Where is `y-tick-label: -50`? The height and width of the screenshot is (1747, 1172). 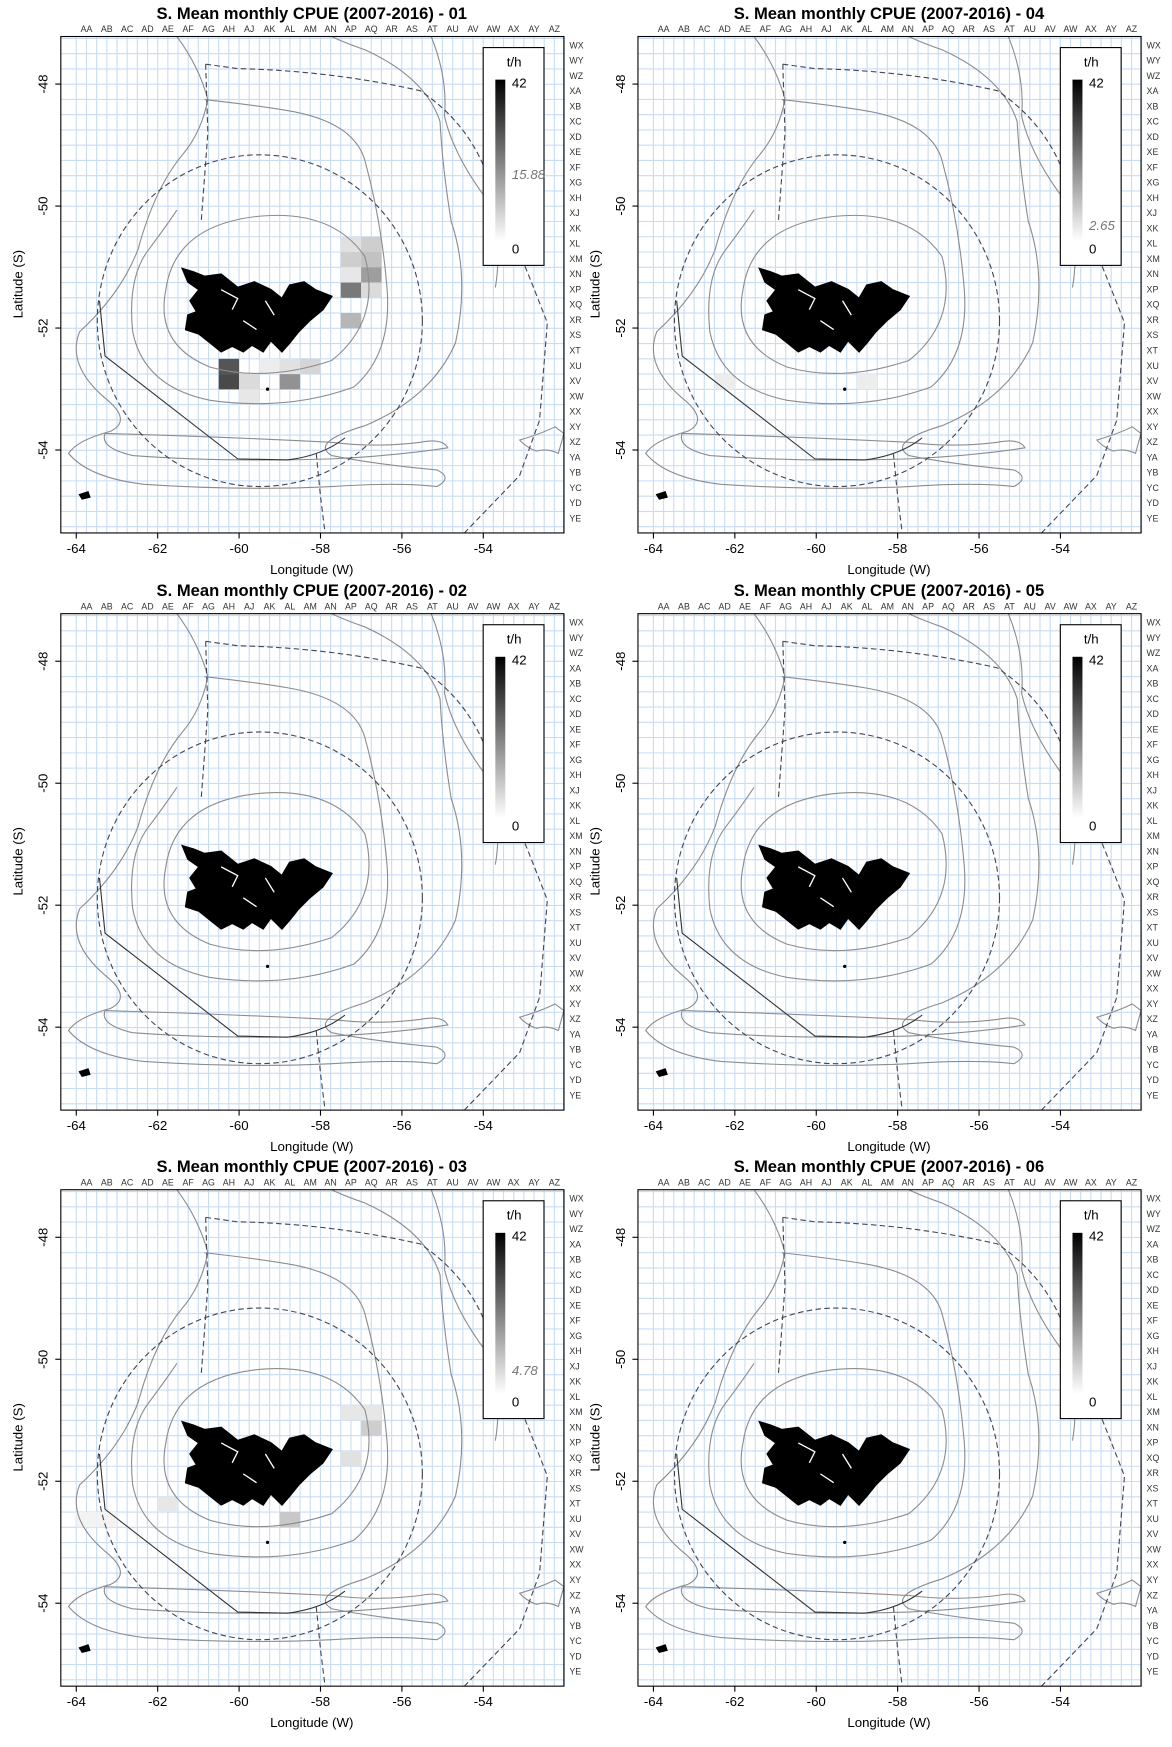
y-tick-label: -50 is located at coordinates (620, 205).